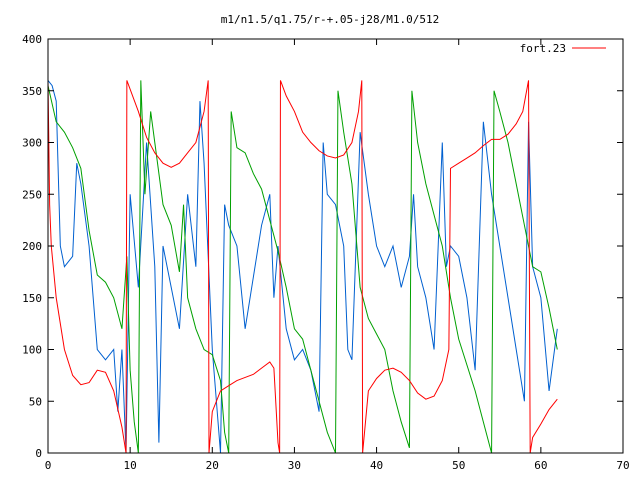 The image size is (640, 480). Describe the element at coordinates (294, 465) in the screenshot. I see `x-tick-label: 30` at that location.